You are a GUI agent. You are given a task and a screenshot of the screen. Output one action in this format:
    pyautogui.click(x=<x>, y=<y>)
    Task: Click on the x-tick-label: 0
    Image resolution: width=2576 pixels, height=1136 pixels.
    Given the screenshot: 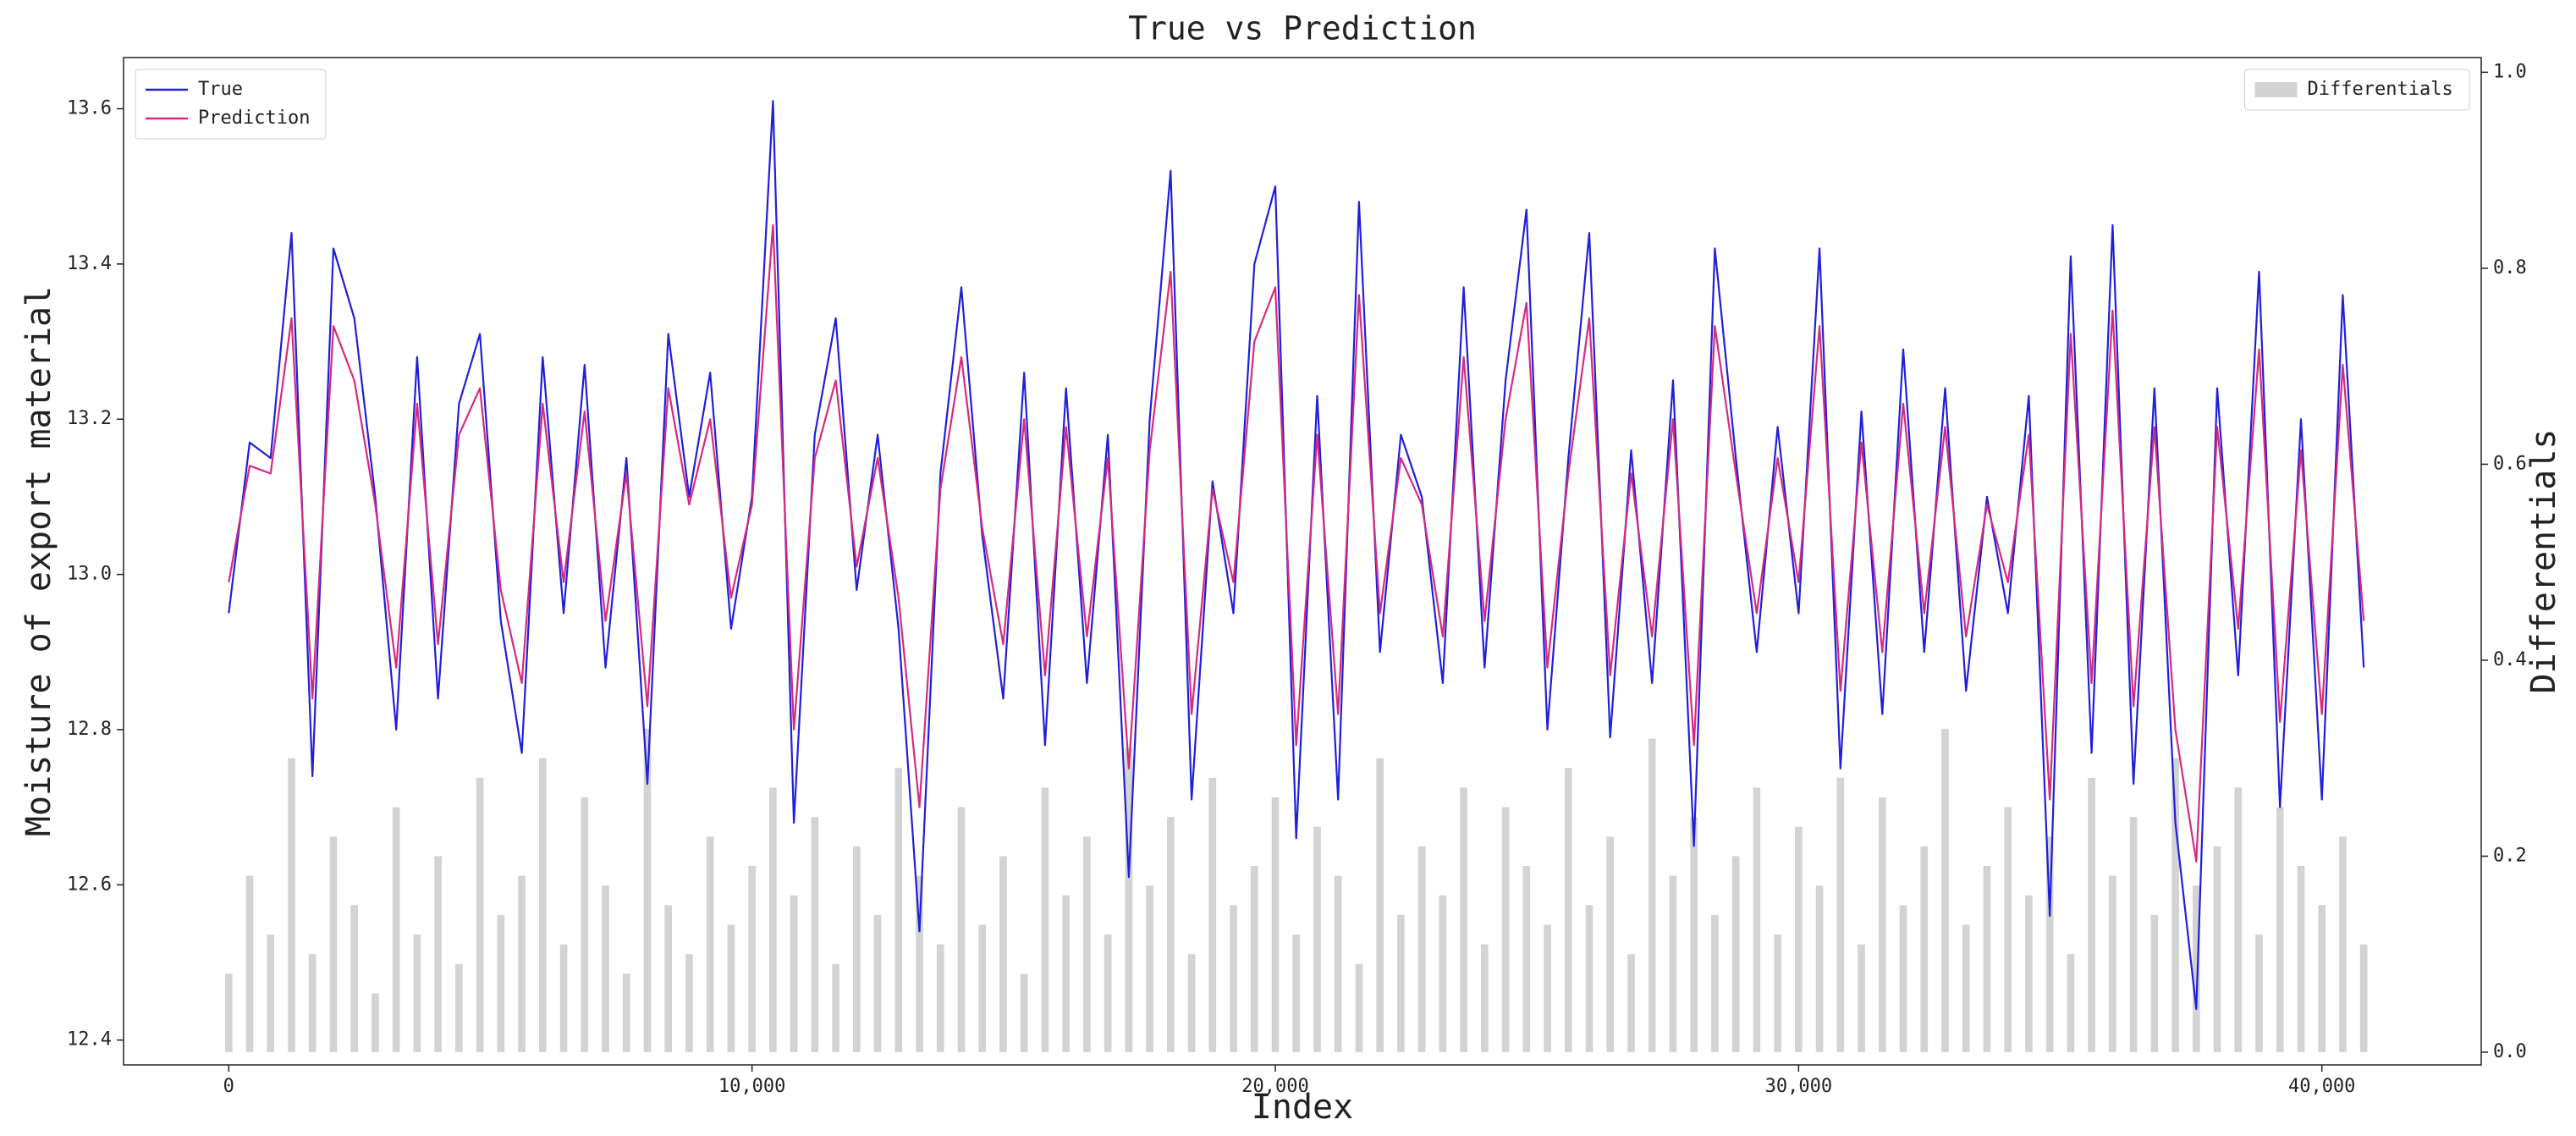 What is the action you would take?
    pyautogui.click(x=228, y=1086)
    